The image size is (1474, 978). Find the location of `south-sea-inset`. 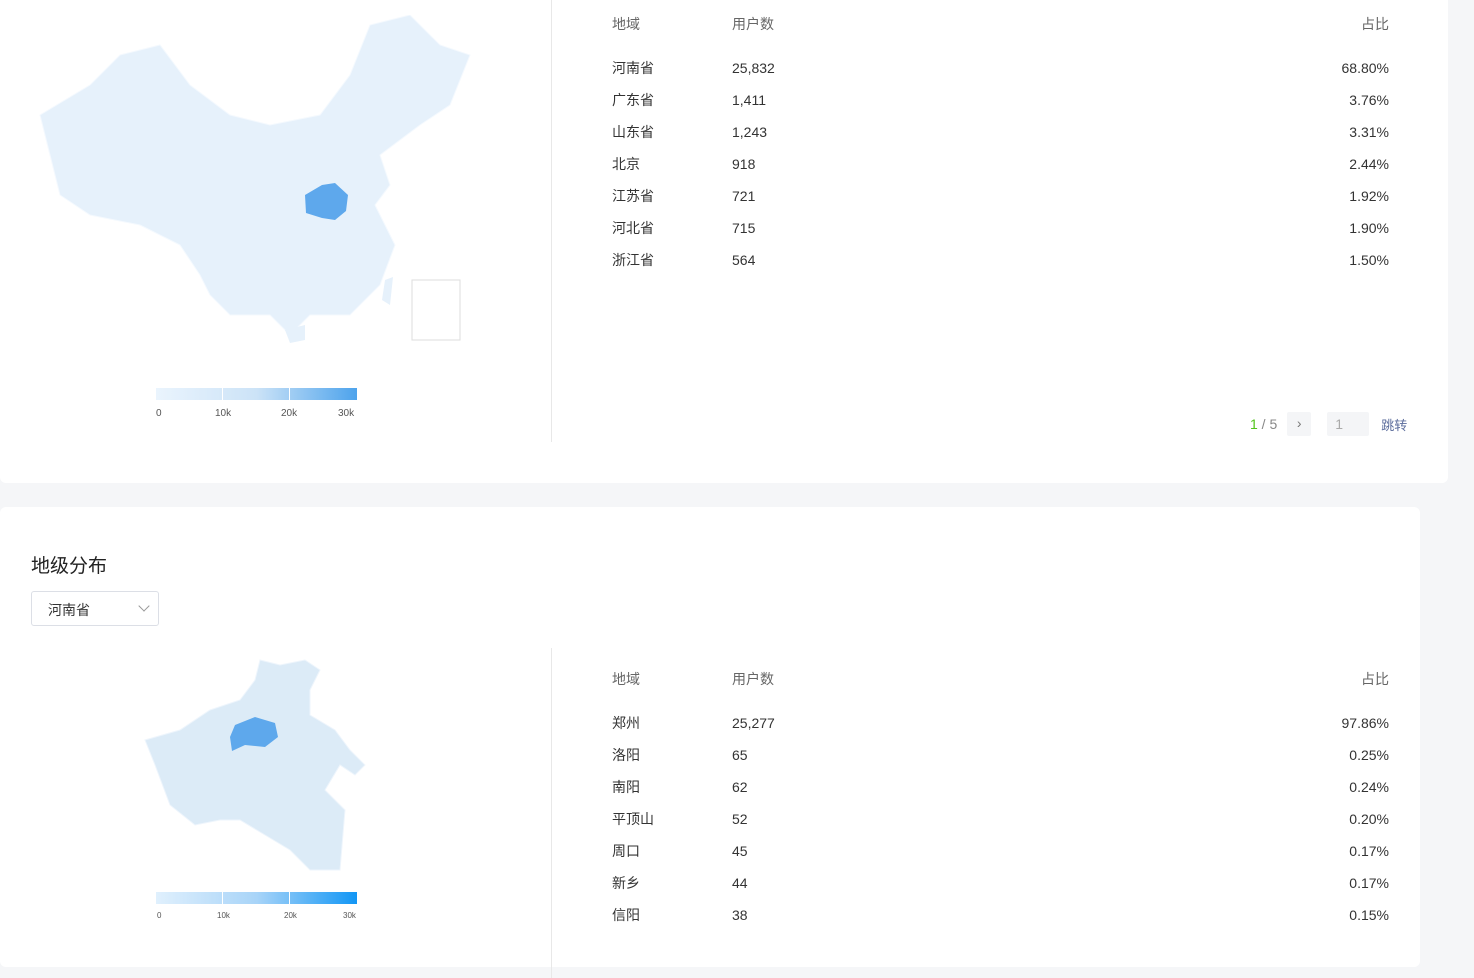

south-sea-inset is located at coordinates (436, 310).